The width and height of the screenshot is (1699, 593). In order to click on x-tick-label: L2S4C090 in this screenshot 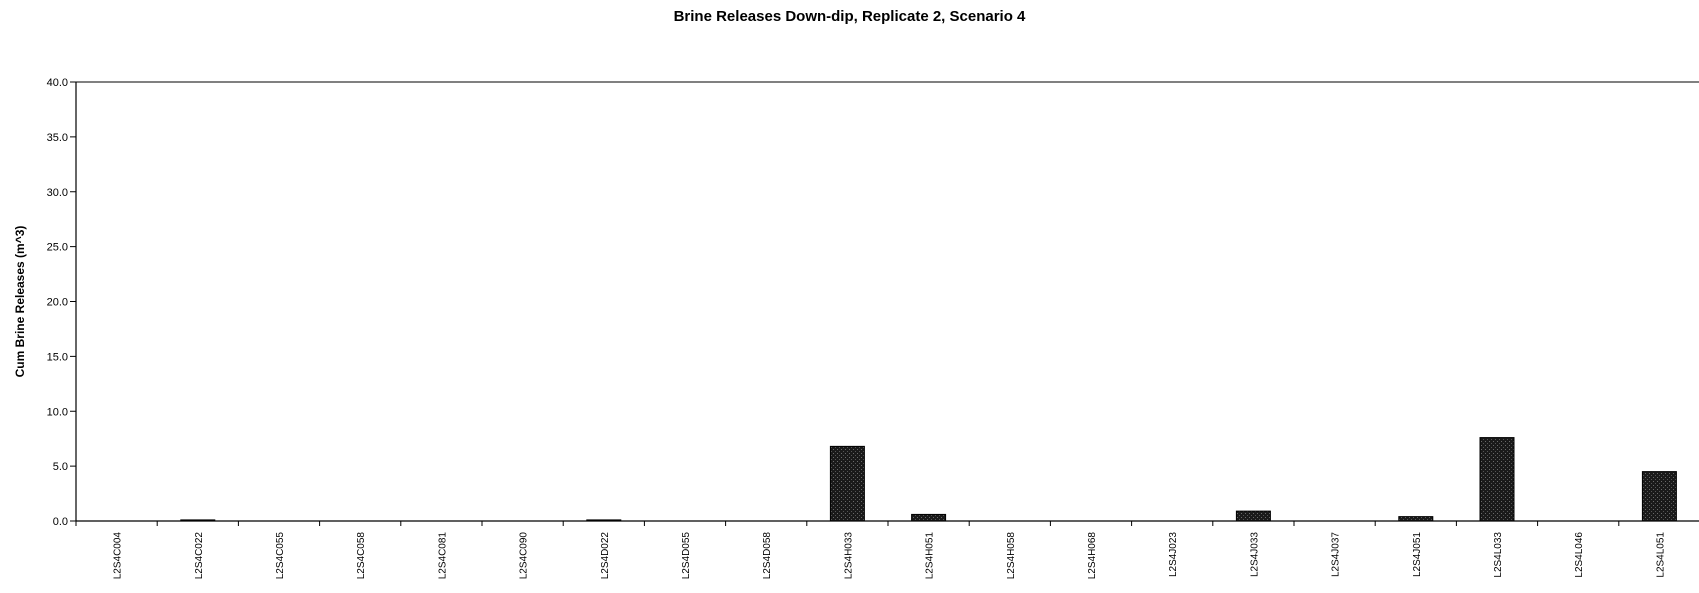, I will do `click(524, 556)`.